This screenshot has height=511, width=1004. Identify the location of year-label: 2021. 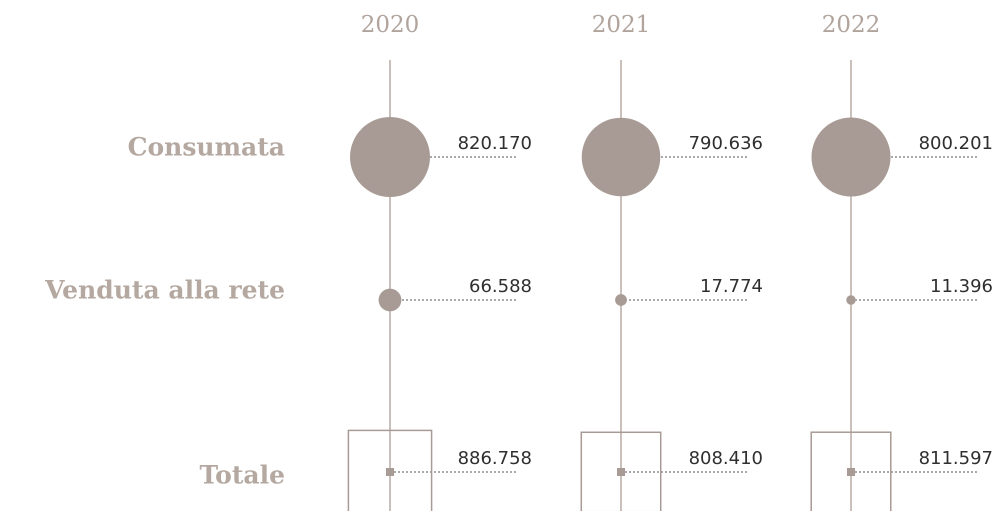
(621, 25).